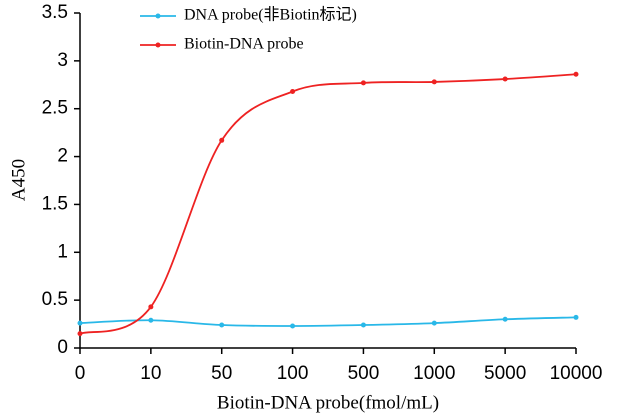 This screenshot has width=617, height=417. Describe the element at coordinates (270, 15) in the screenshot. I see `legend-label: DNA probe(非Biotin标记)` at that location.